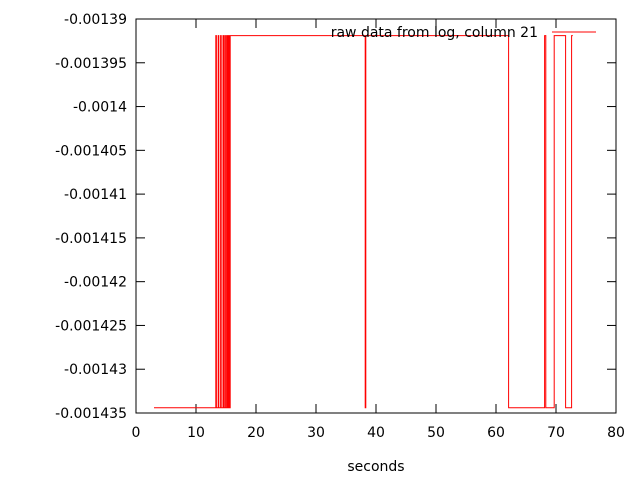 This screenshot has height=480, width=640. I want to click on y-tick-label: -0.001395, so click(91, 64).